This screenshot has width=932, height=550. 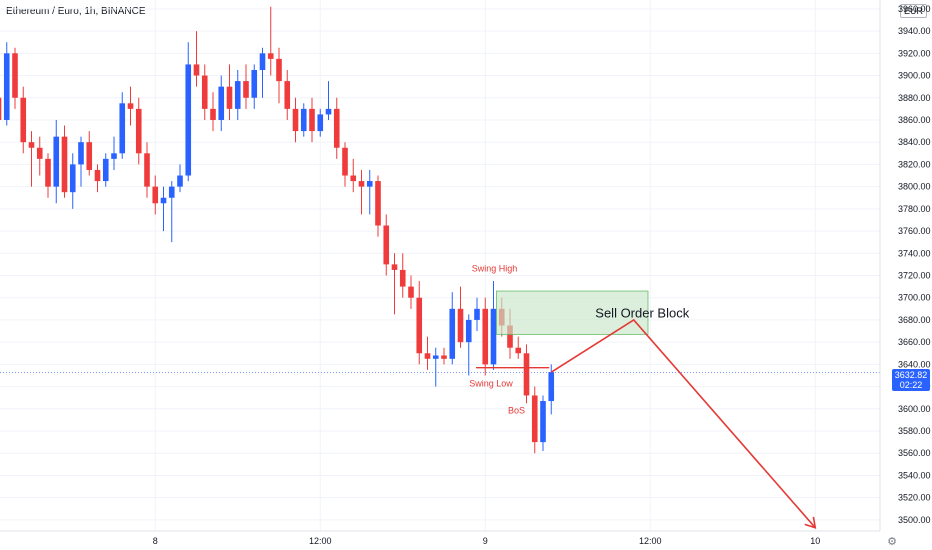 What do you see at coordinates (485, 541) in the screenshot?
I see `time-tick-label: 9` at bounding box center [485, 541].